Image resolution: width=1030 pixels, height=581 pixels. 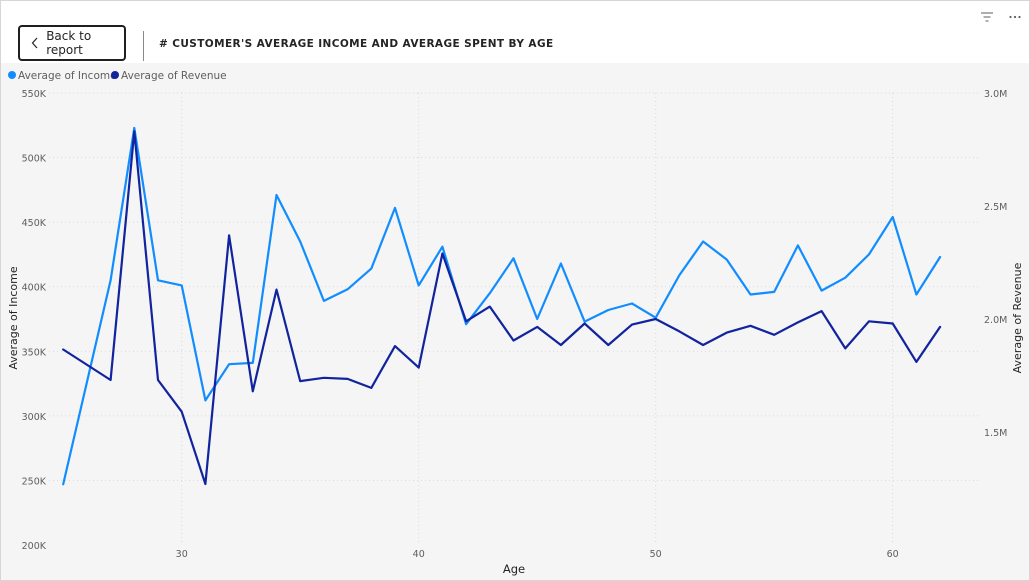 I want to click on y-right-tick-label: 1.5M, so click(x=995, y=433).